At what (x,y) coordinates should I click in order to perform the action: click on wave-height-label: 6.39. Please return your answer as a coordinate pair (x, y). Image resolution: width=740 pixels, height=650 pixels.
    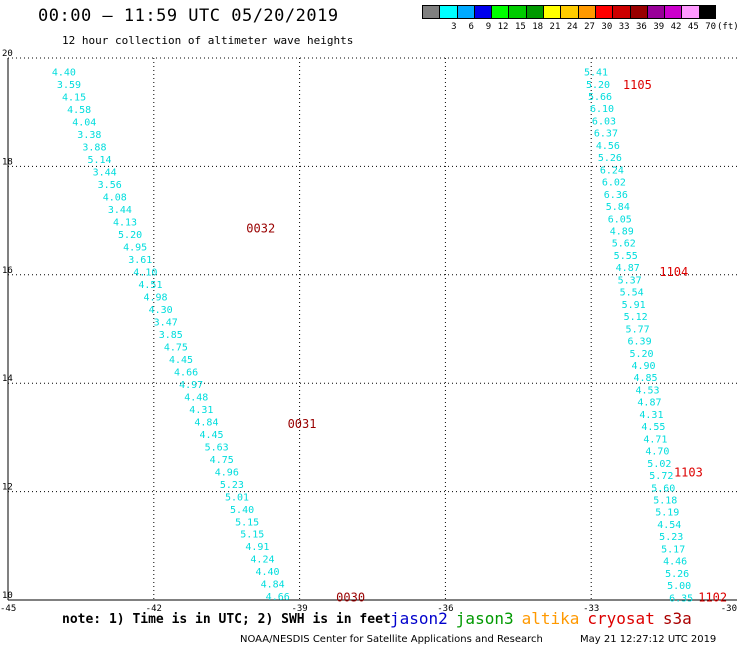
    Looking at the image, I should click on (640, 342).